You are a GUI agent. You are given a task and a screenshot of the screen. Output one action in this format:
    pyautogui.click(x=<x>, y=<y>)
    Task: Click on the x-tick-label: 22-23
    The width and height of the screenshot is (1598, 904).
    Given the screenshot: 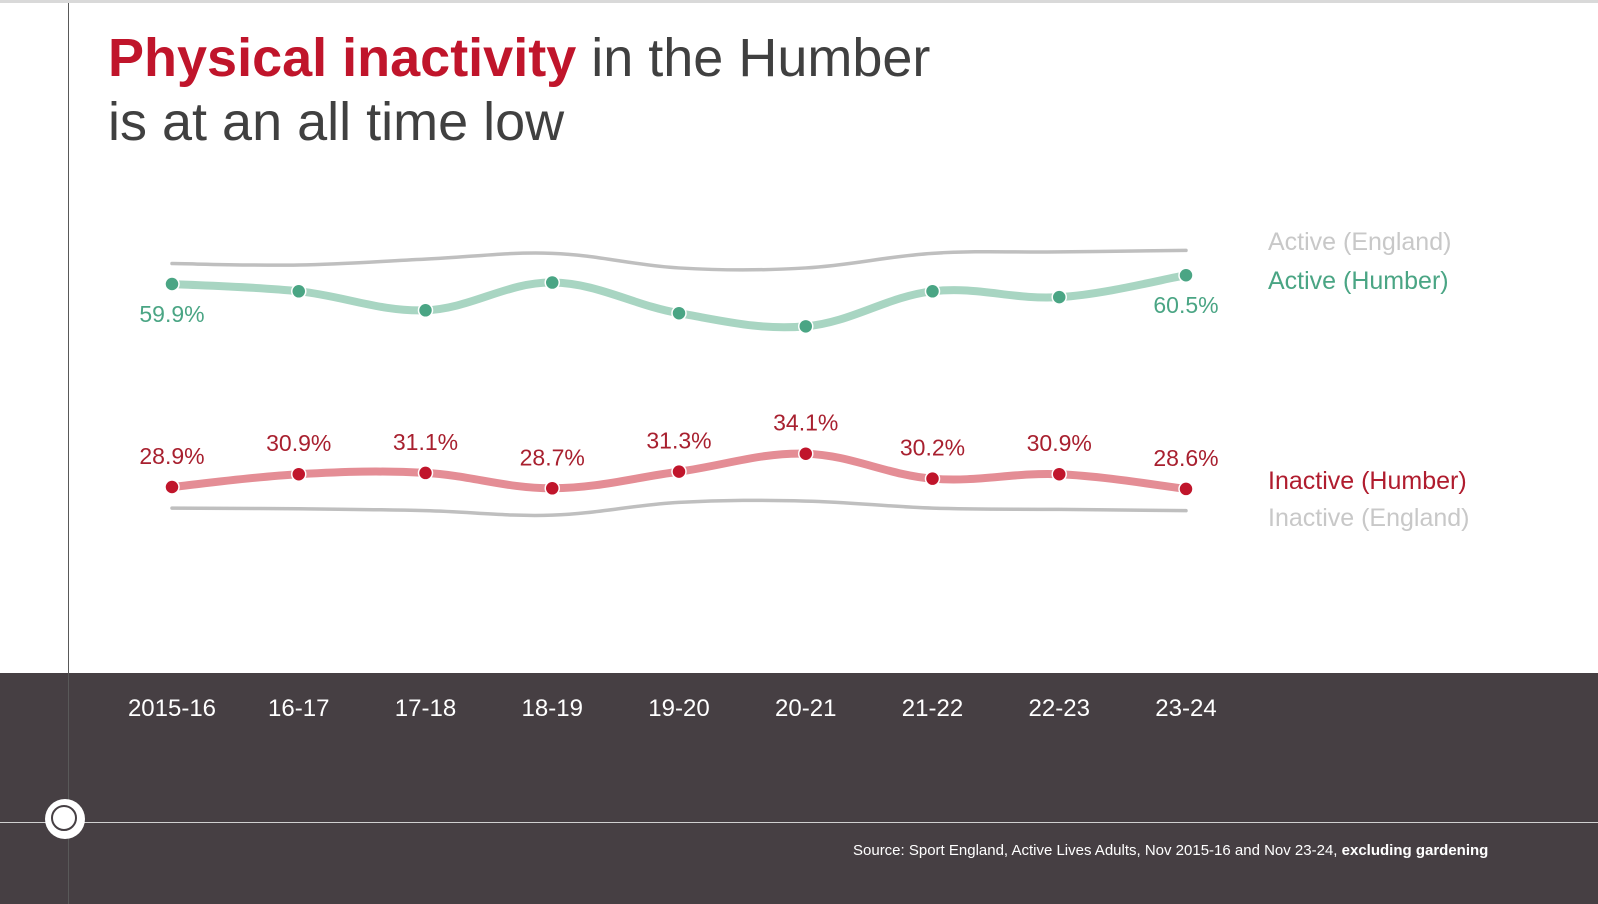 What is the action you would take?
    pyautogui.click(x=1059, y=708)
    